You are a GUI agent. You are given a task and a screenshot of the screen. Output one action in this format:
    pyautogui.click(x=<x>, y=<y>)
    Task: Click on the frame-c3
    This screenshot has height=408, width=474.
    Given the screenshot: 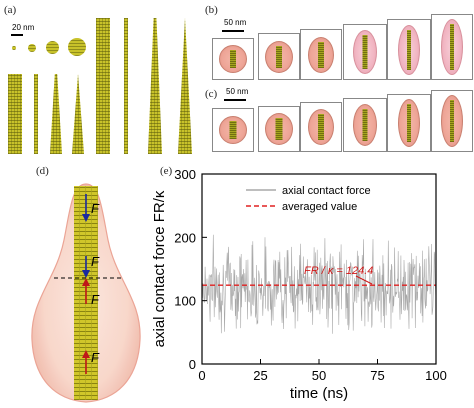 What is the action you would take?
    pyautogui.click(x=321, y=127)
    